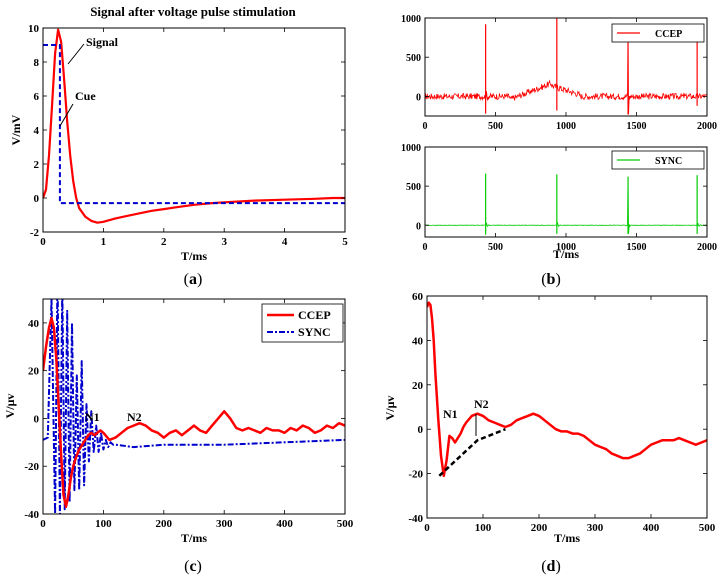  What do you see at coordinates (37, 131) in the screenshot?
I see `panel-a-ytick-label: 4` at bounding box center [37, 131].